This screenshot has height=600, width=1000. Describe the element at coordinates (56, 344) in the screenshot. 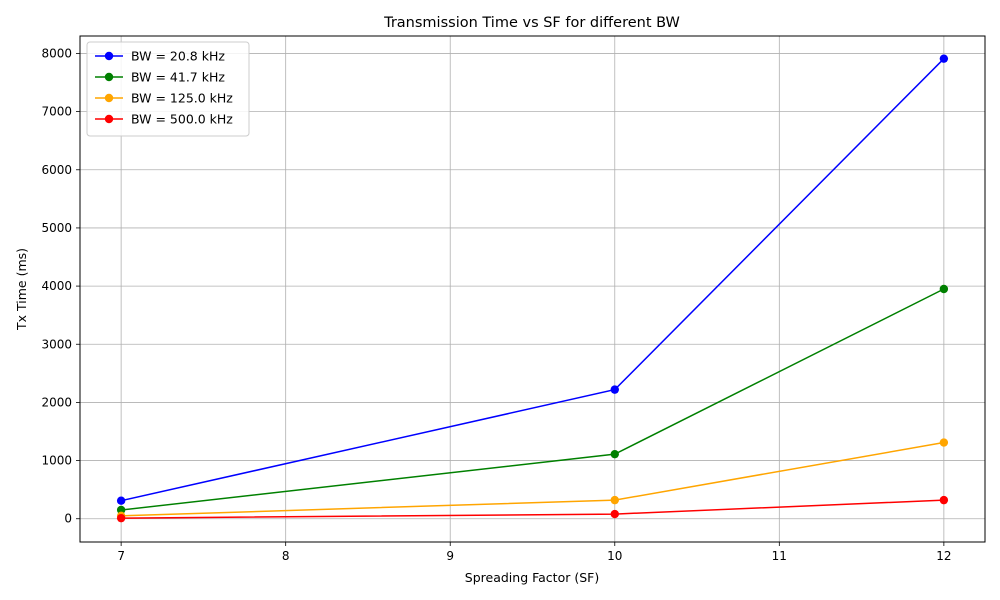

I see `y-tick-label: 3000` at that location.